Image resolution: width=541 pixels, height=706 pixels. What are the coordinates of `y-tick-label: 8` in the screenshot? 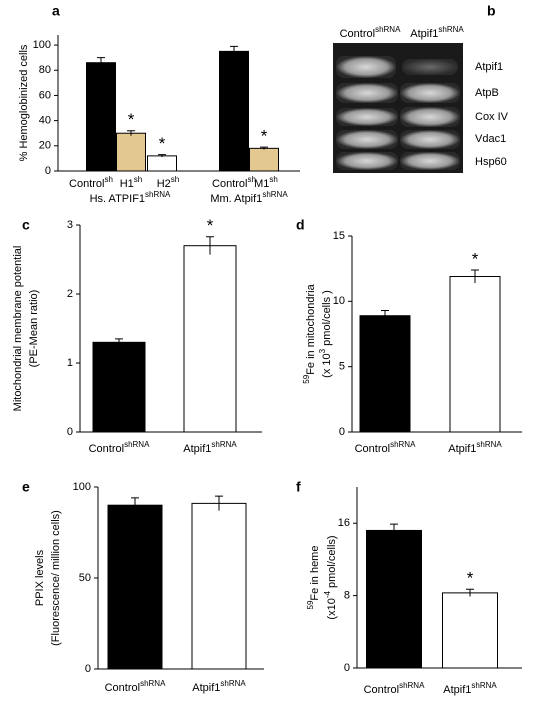 It's located at (347, 596).